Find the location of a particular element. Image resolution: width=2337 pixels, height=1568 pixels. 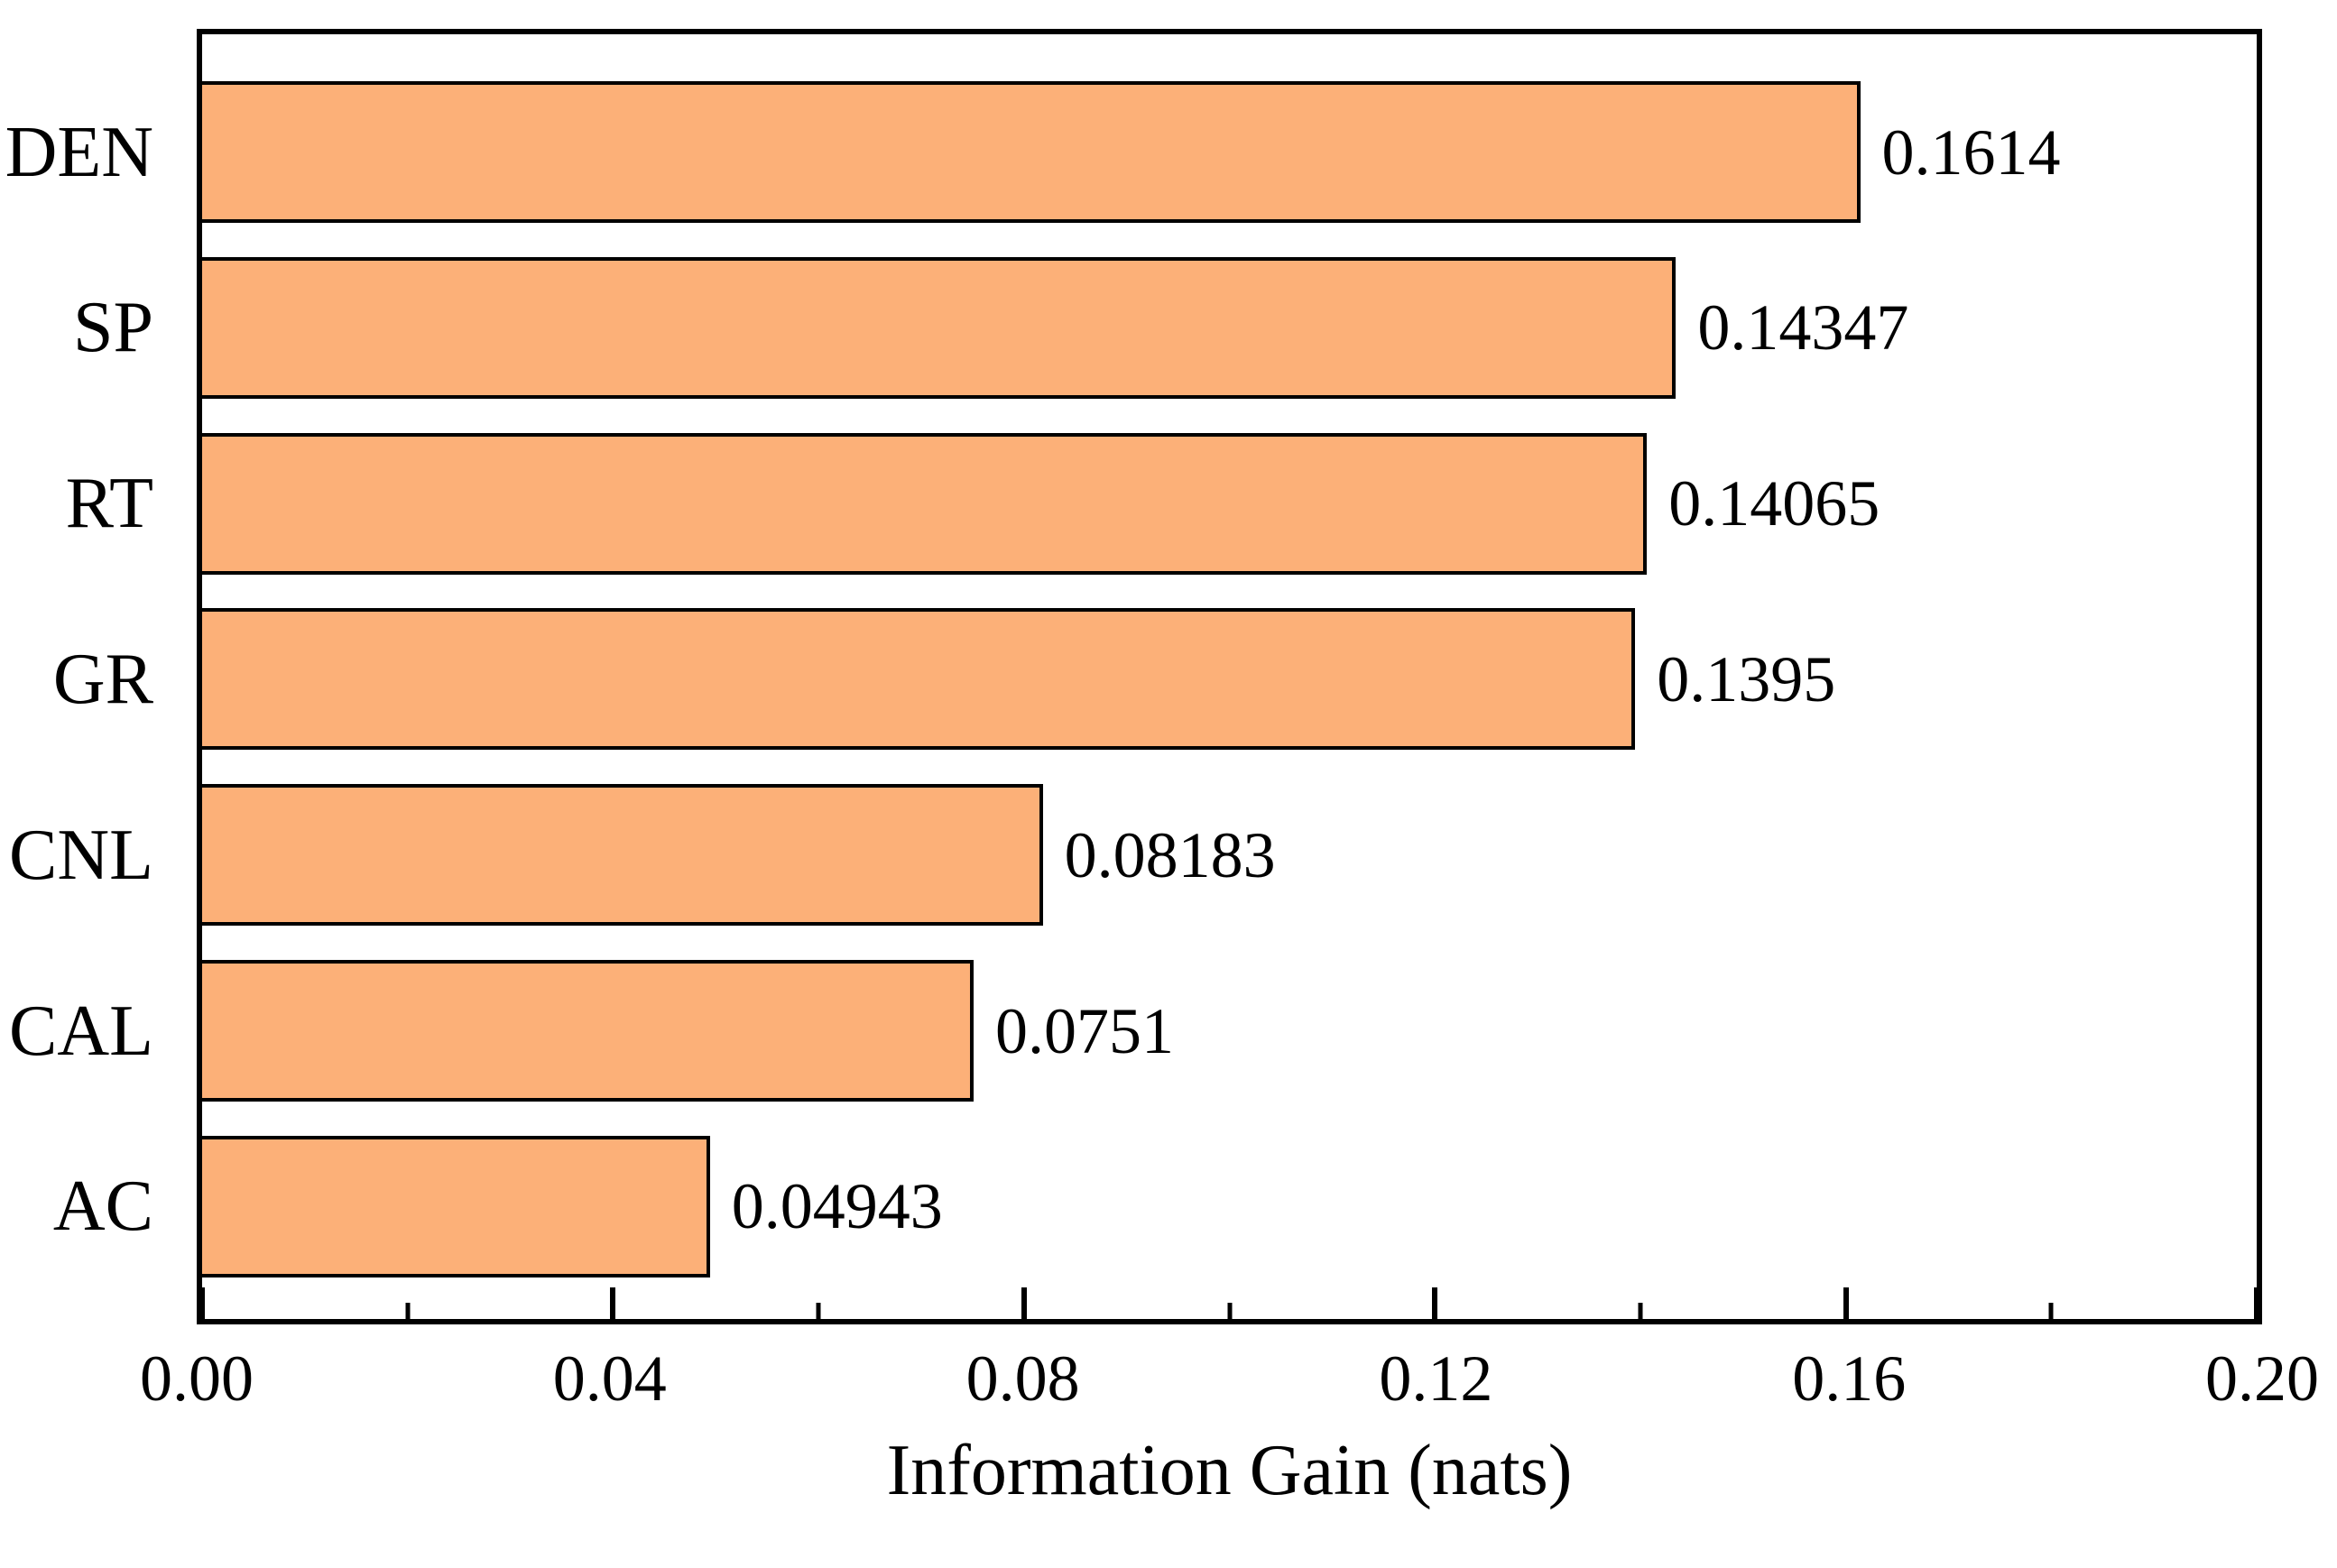

category-label: CNL is located at coordinates (81, 855).